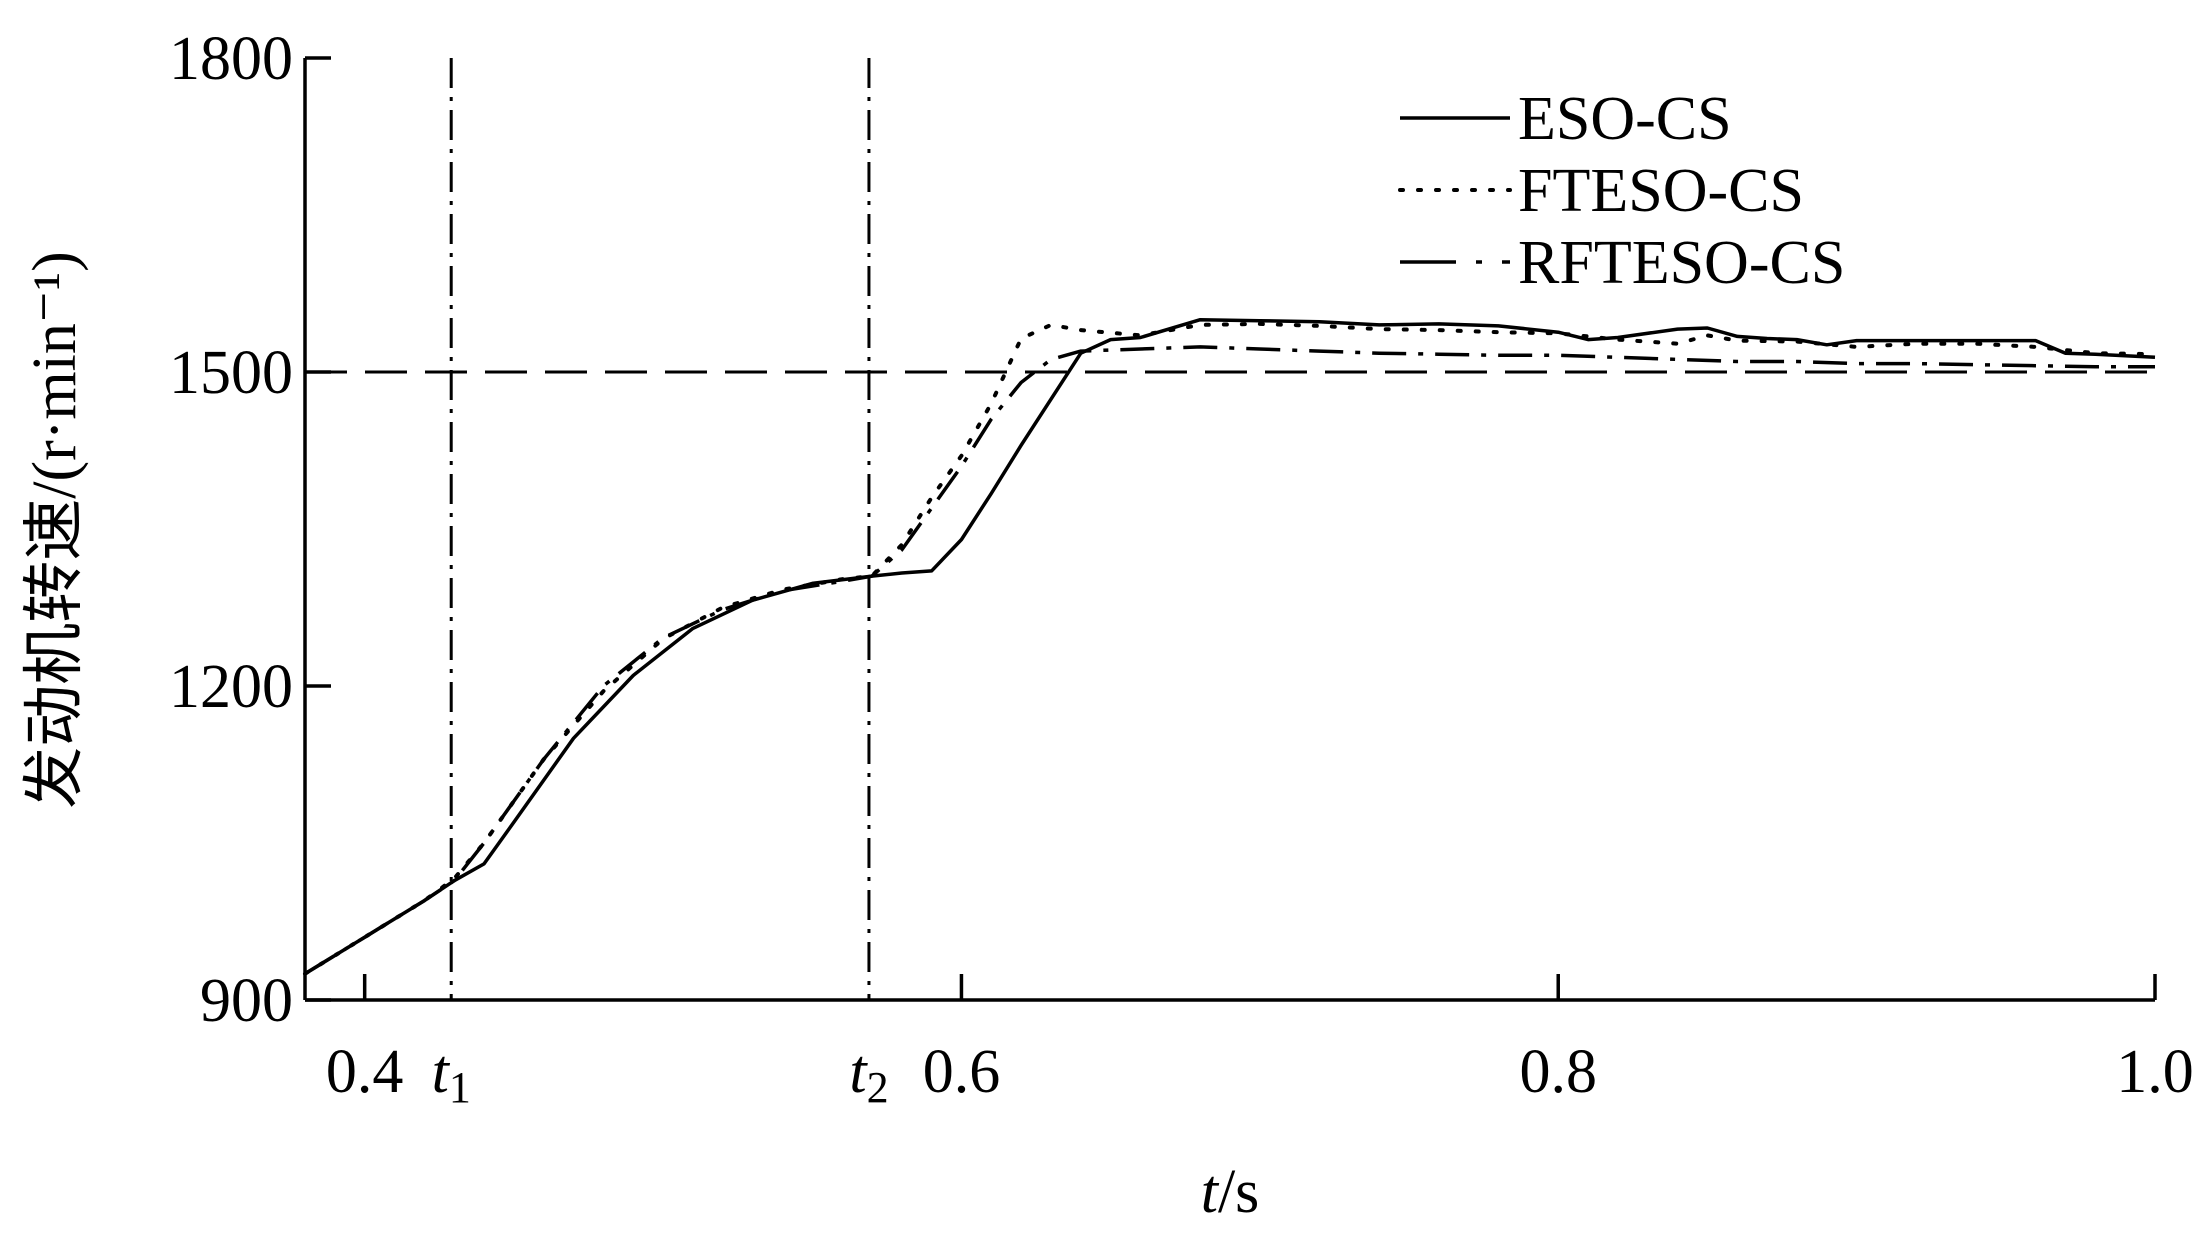 This screenshot has width=2203, height=1237. Describe the element at coordinates (231, 687) in the screenshot. I see `y-tick-label: 1200` at that location.